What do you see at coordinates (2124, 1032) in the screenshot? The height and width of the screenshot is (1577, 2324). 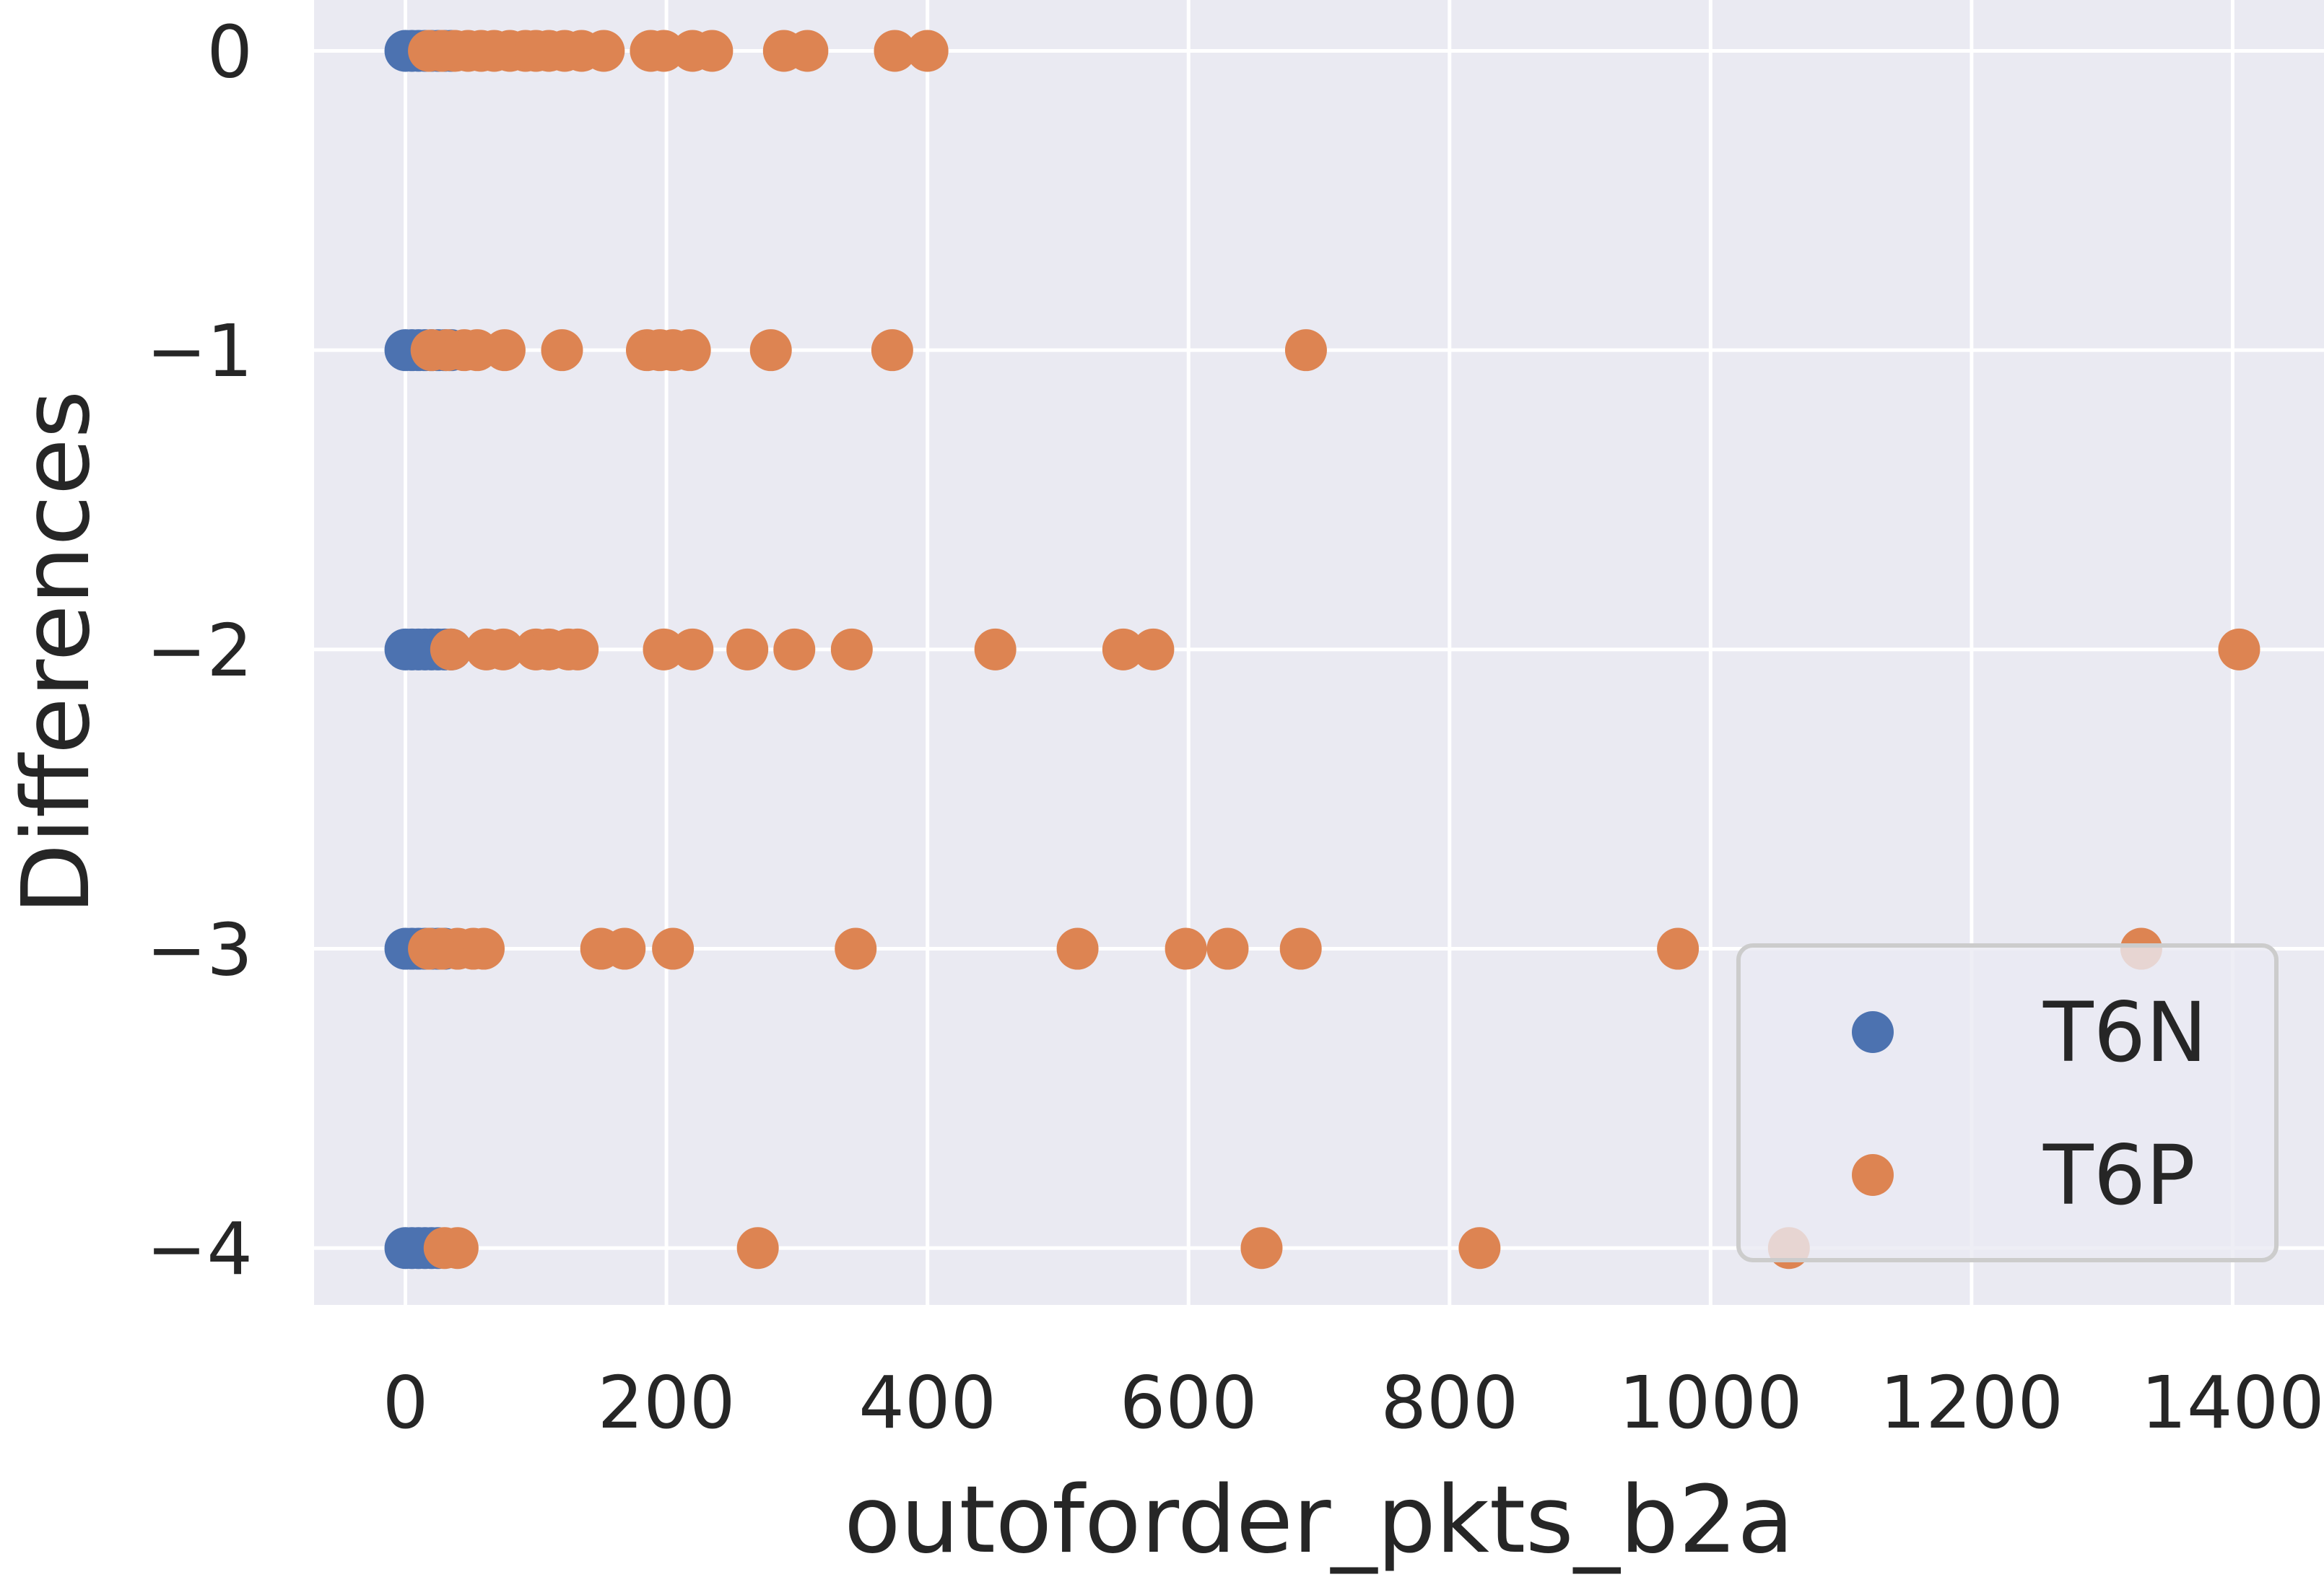 I see `legend-label-t6n: T6N` at bounding box center [2124, 1032].